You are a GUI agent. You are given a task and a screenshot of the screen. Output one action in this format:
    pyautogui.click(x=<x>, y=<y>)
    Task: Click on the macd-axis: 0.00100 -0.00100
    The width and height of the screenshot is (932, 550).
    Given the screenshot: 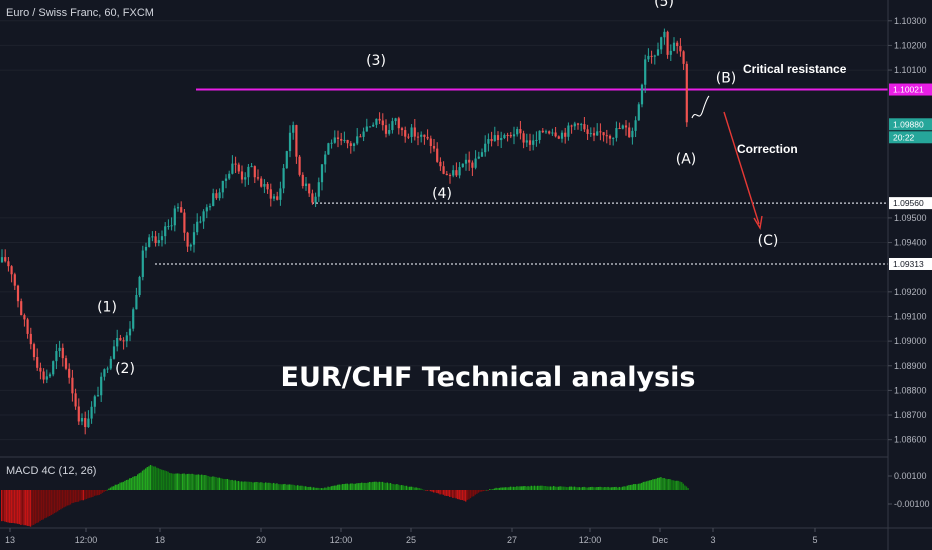 What is the action you would take?
    pyautogui.click(x=909, y=490)
    